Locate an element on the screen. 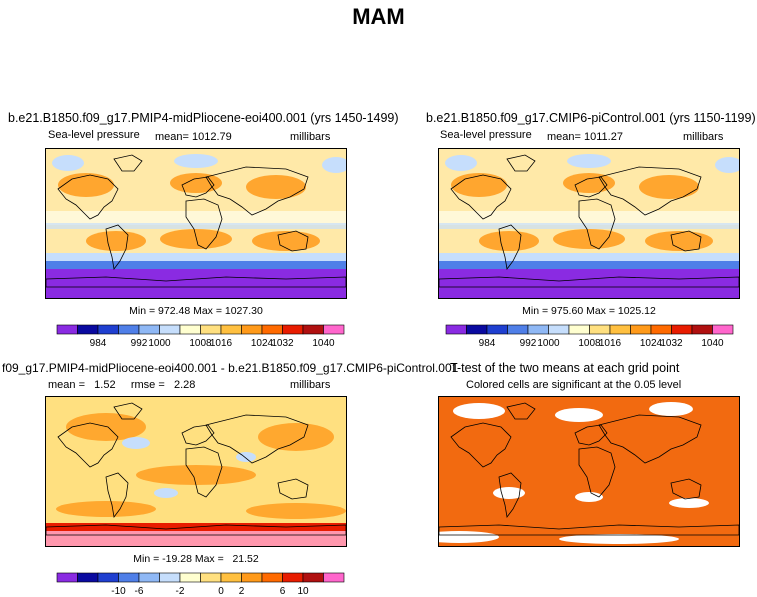 This screenshot has width=757, height=597. storm-belt-outer is located at coordinates (196, 257).